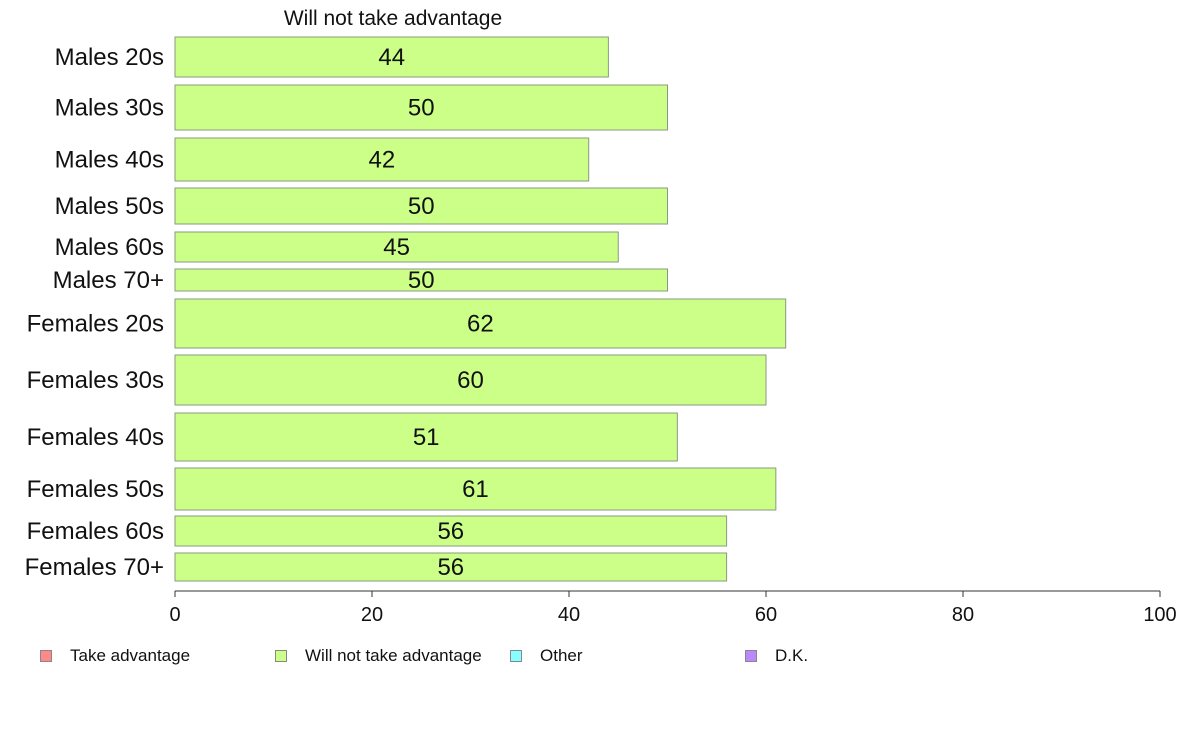  What do you see at coordinates (751, 656) in the screenshot?
I see `legend-swatch-dk` at bounding box center [751, 656].